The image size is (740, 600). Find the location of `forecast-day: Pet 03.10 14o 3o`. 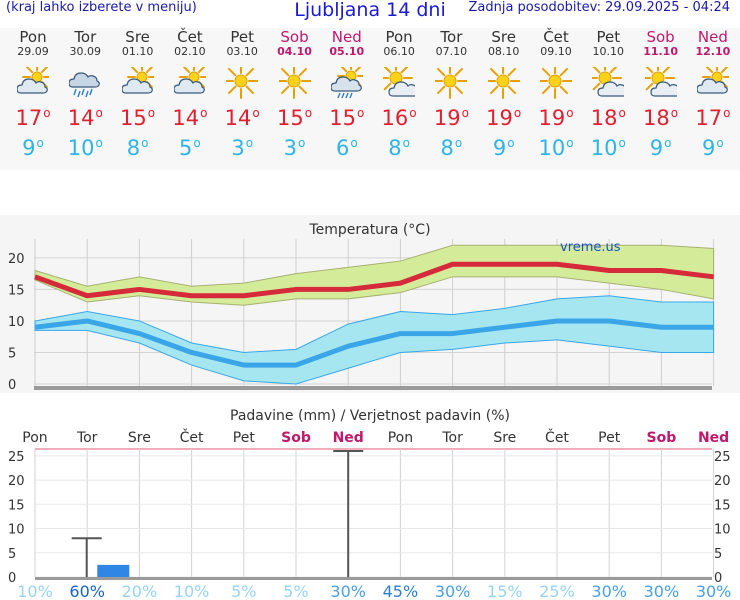

forecast-day: Pet 03.10 14o 3o is located at coordinates (242, 94).